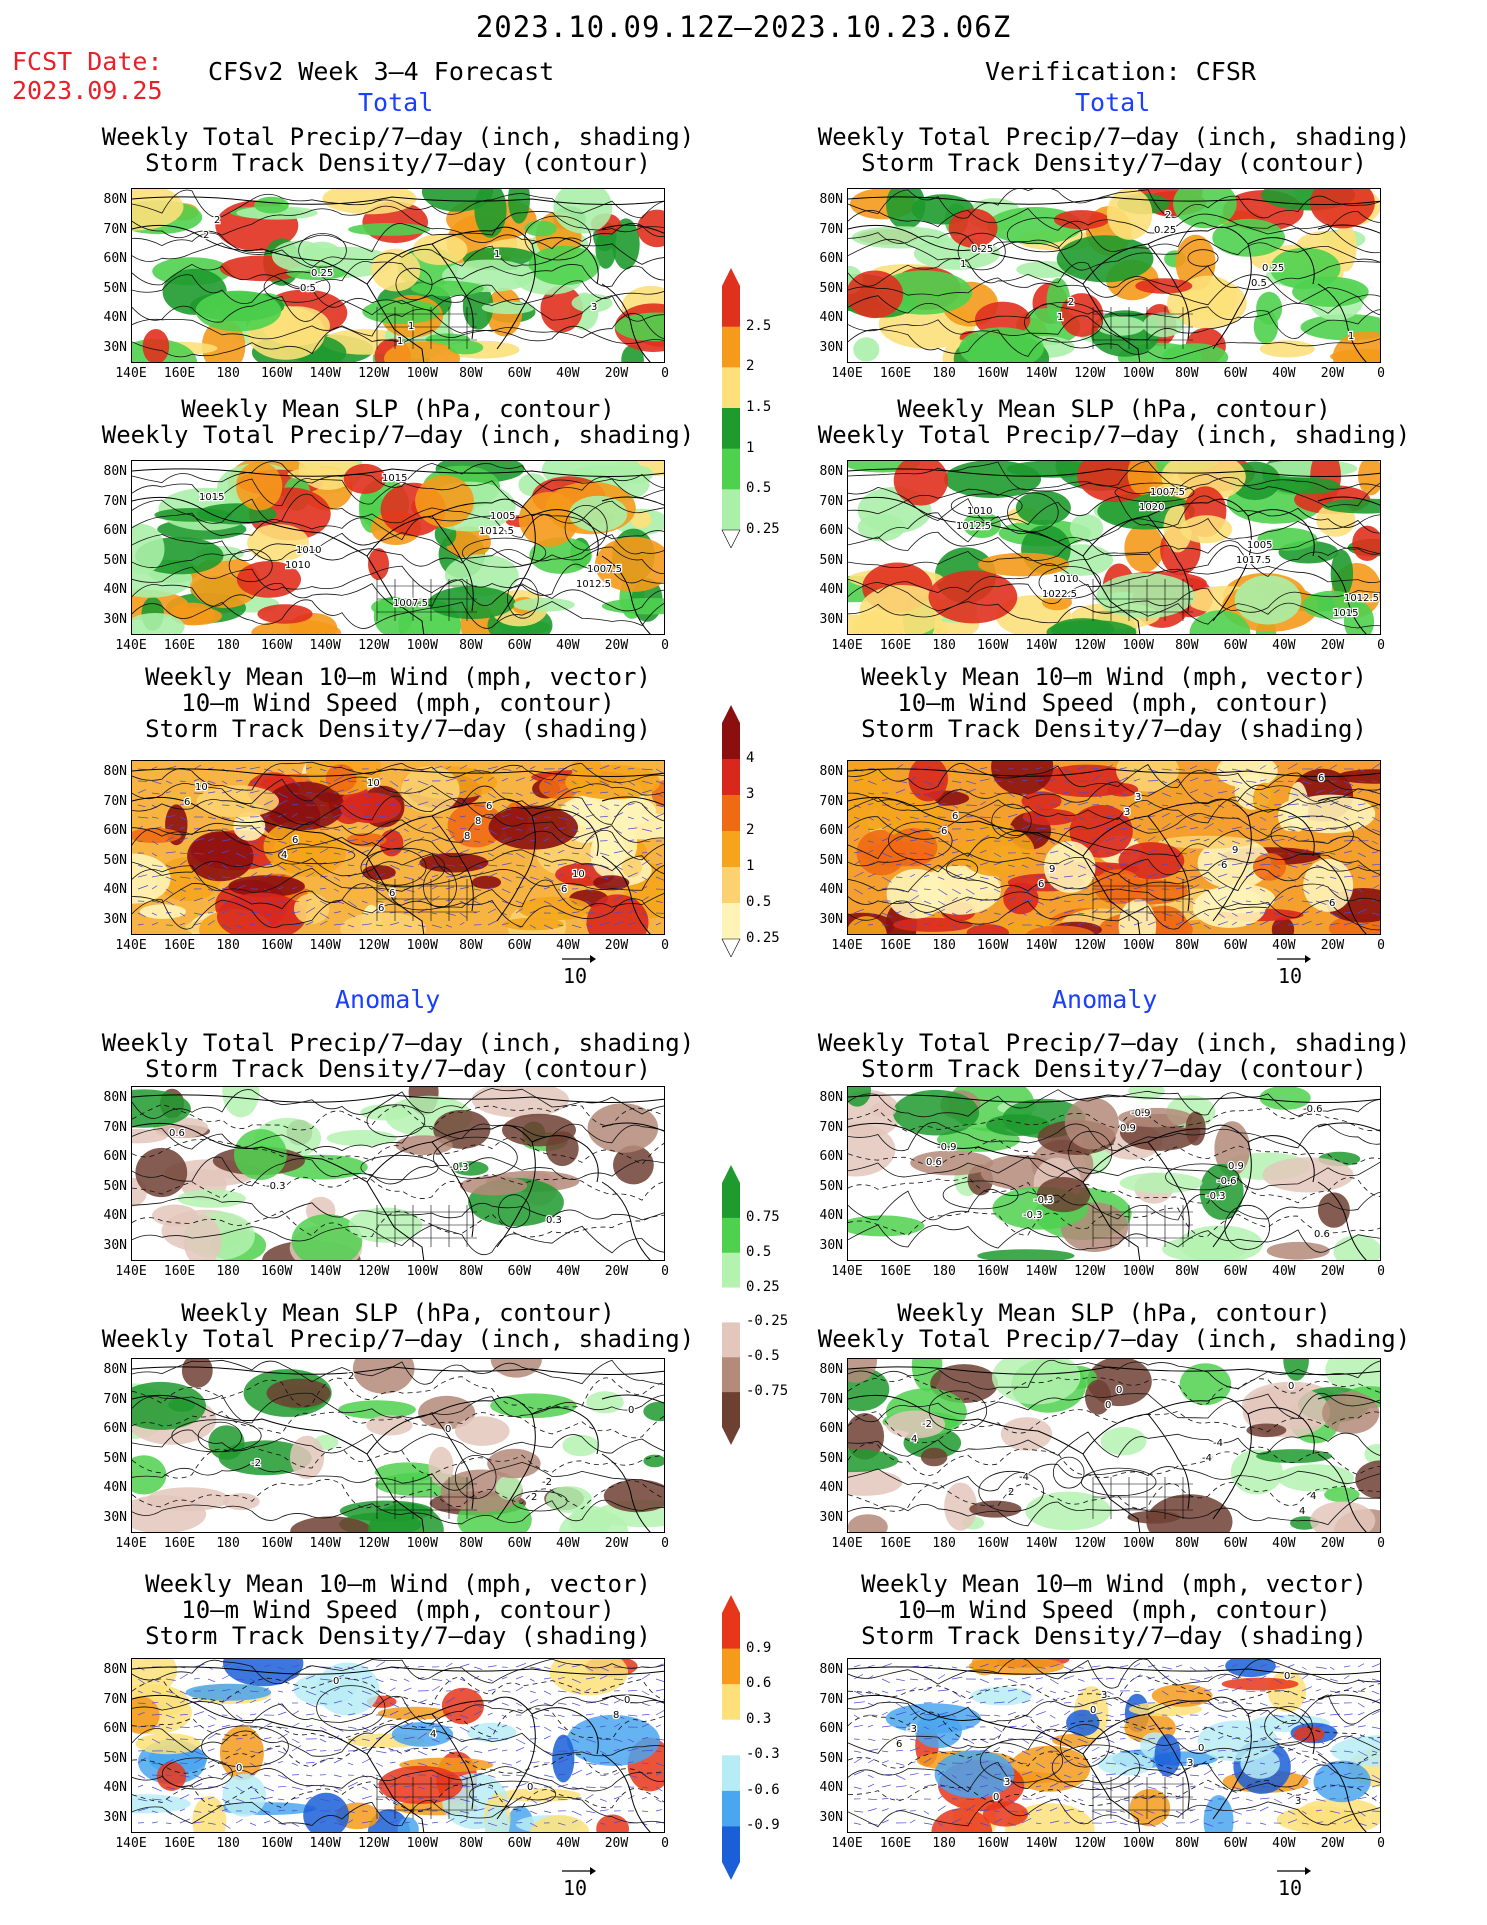 This screenshot has height=1925, width=1487. What do you see at coordinates (398, 1743) in the screenshot?
I see `contour-layer` at bounding box center [398, 1743].